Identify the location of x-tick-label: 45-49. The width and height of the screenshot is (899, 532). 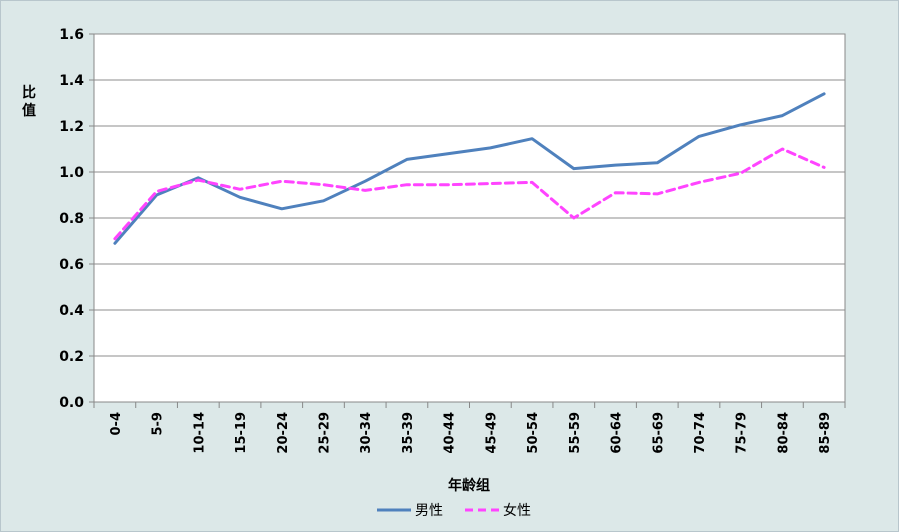
(491, 433).